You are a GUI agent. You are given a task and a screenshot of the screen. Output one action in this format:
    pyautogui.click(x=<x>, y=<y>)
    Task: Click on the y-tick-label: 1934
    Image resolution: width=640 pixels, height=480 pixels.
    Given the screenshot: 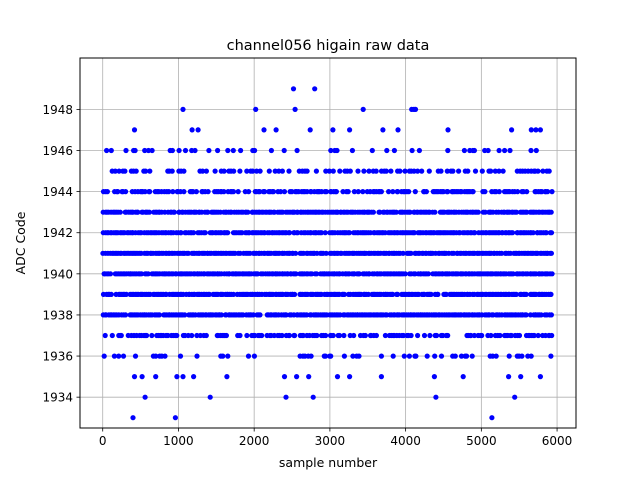 What is the action you would take?
    pyautogui.click(x=57, y=398)
    